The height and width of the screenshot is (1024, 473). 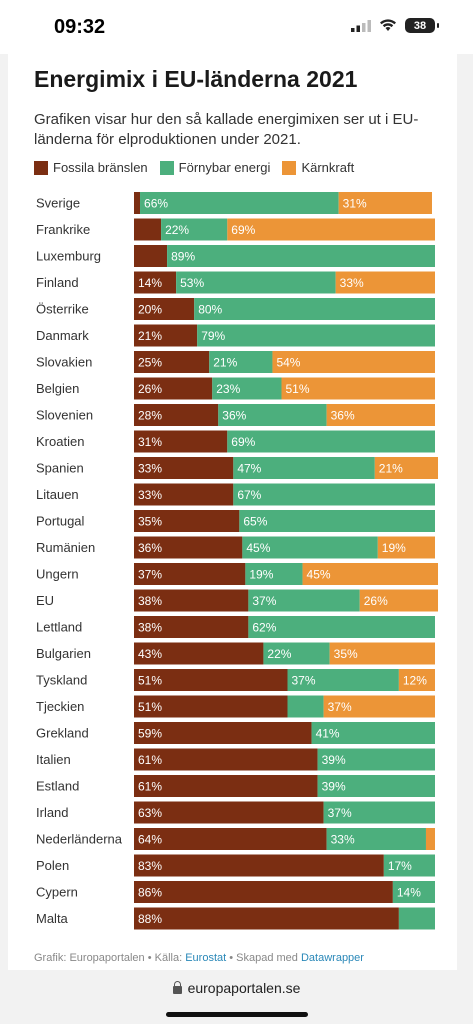 I want to click on bar-nuclear-slovakien, so click(x=353, y=362).